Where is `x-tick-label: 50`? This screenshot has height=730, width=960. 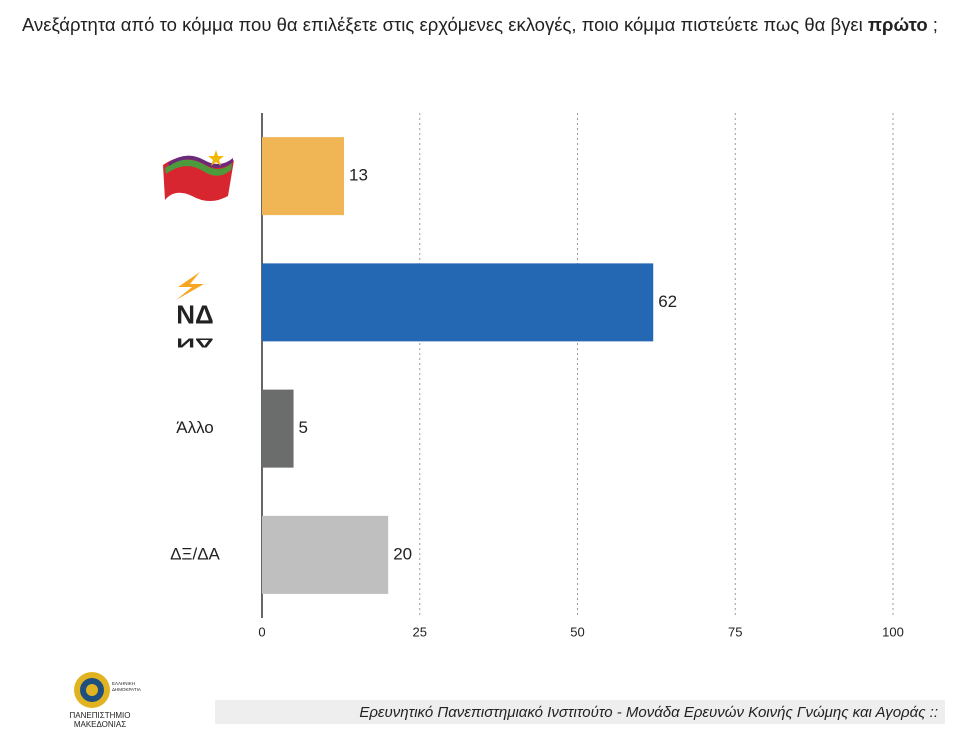 x-tick-label: 50 is located at coordinates (577, 631).